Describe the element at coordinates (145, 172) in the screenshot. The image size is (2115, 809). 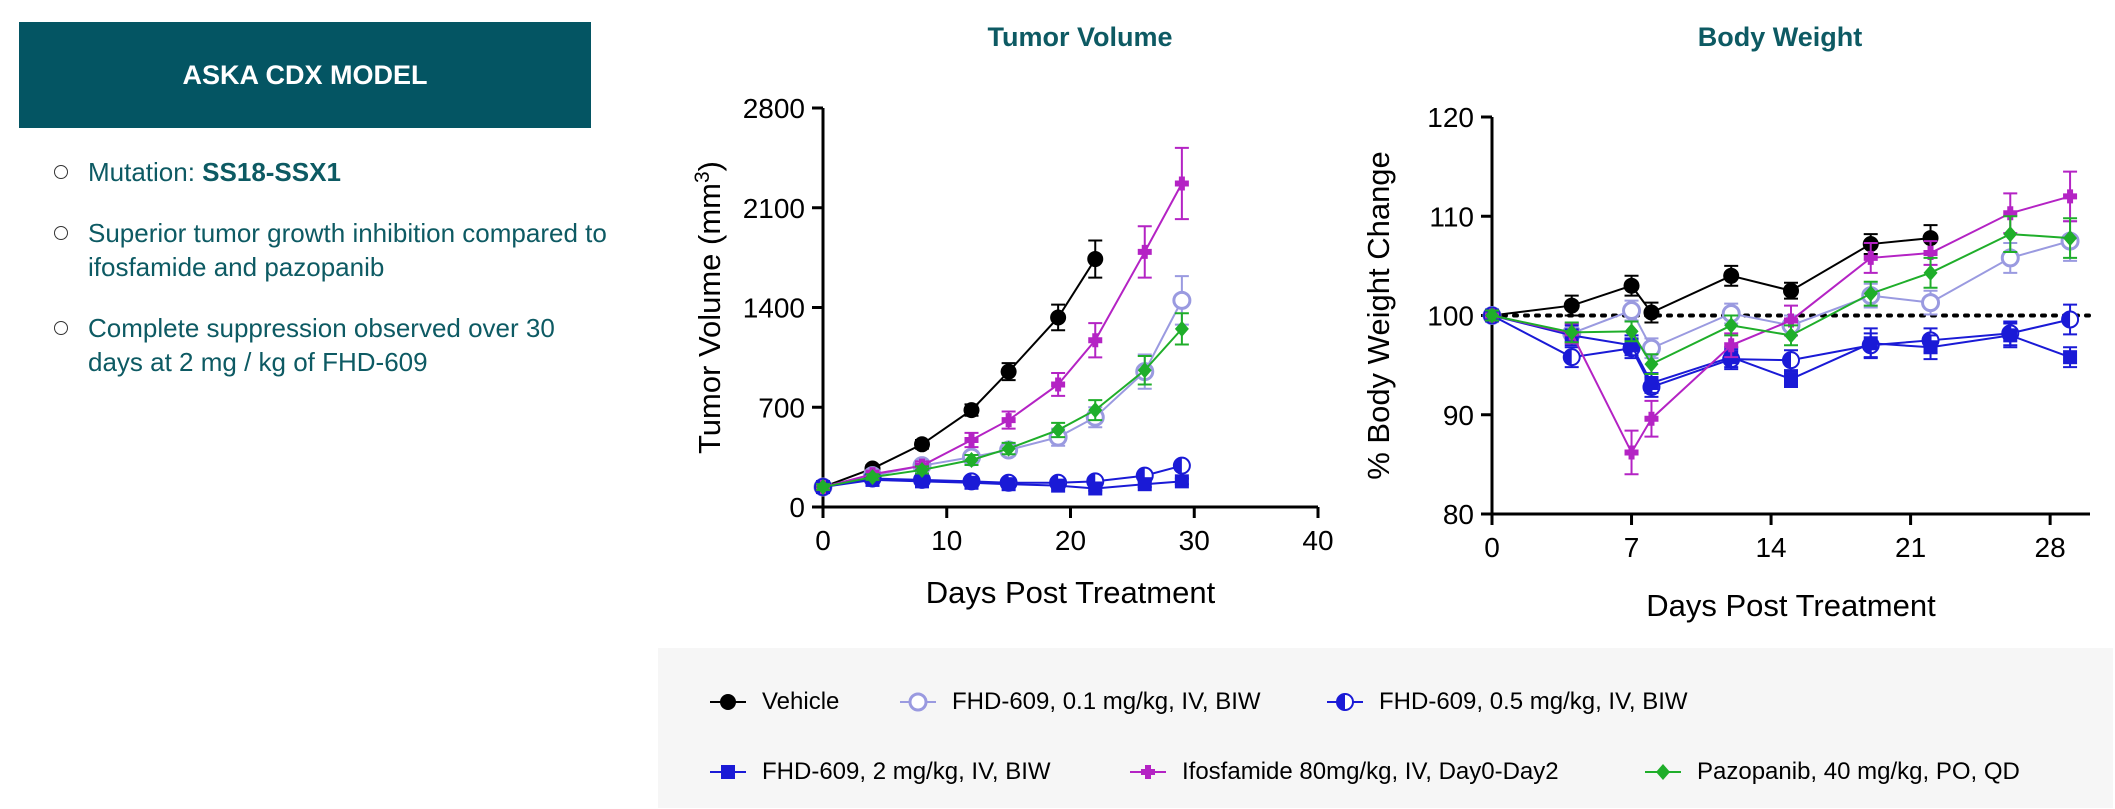
I see `bullet-mutation-prefix: Mutation:` at that location.